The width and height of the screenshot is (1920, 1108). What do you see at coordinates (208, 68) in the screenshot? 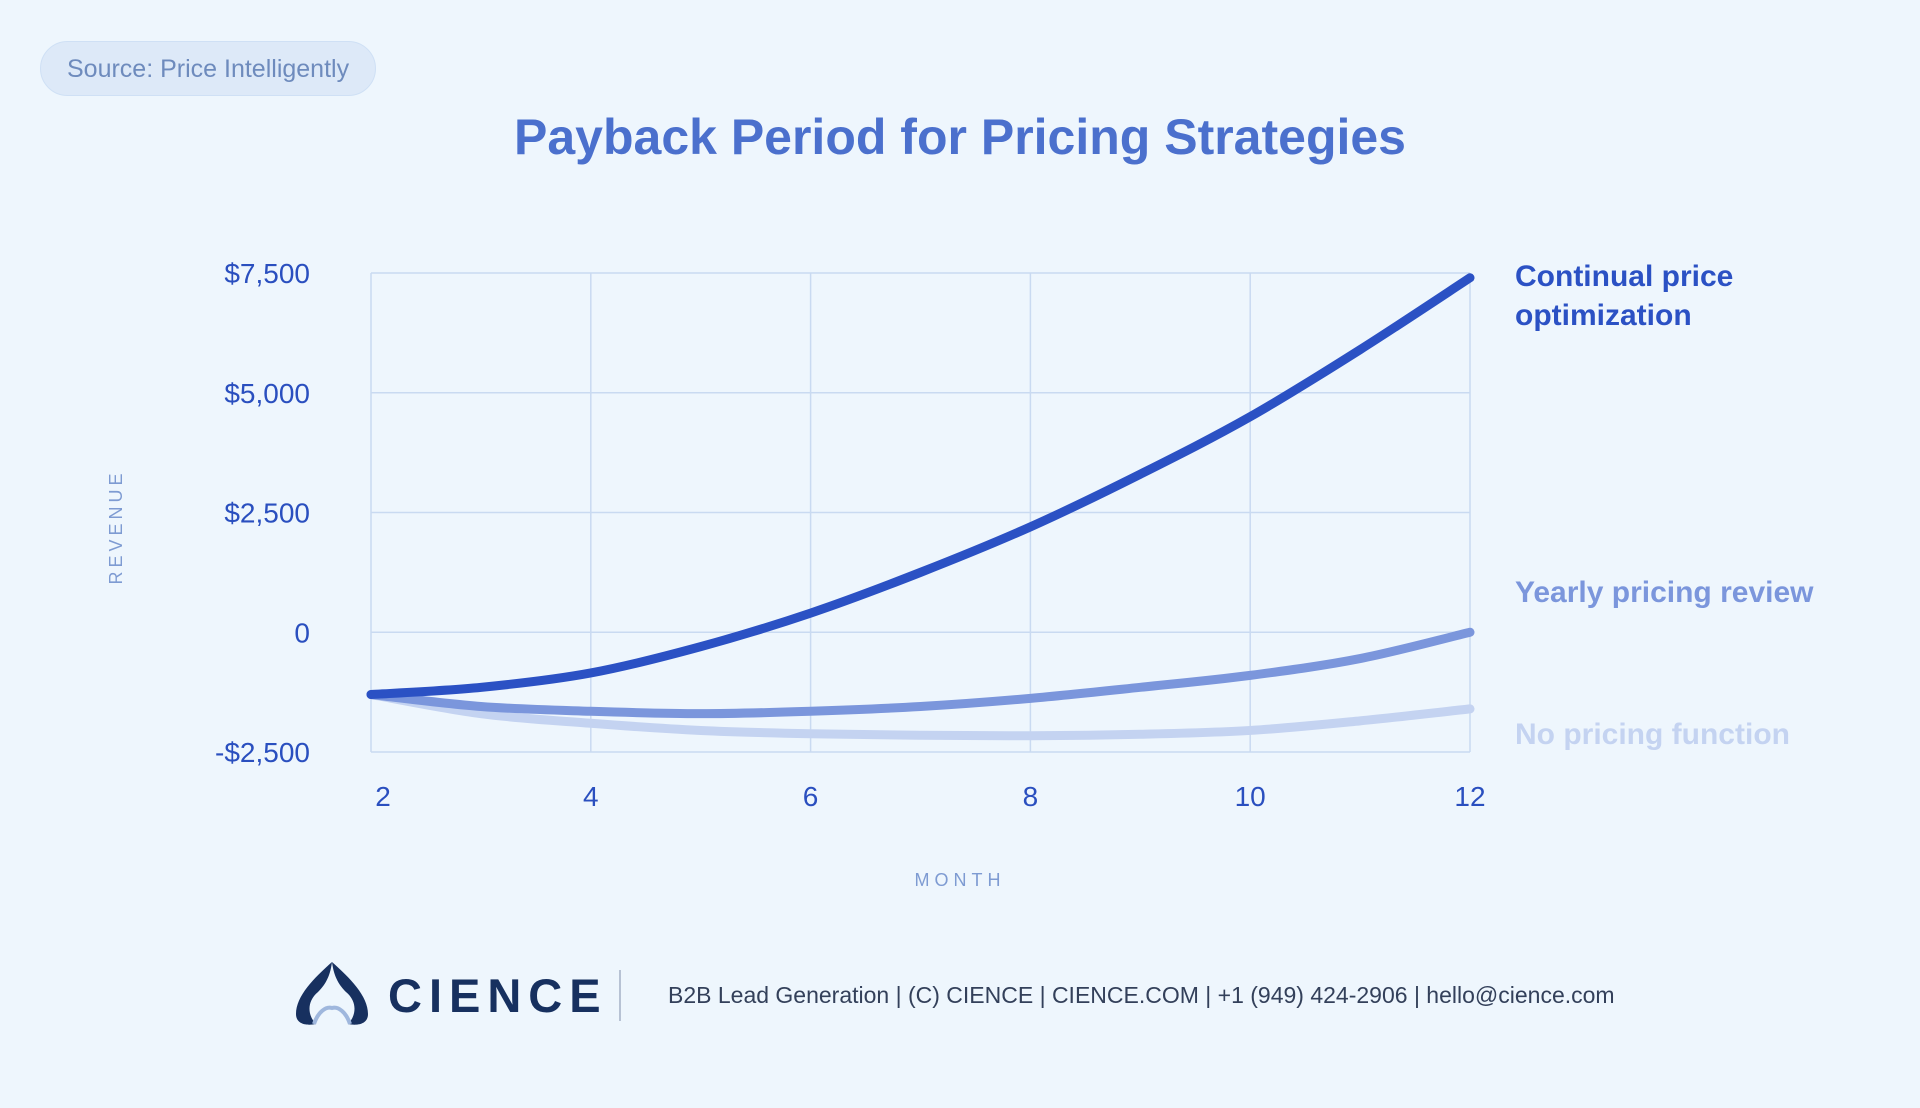
I see `source-badge: Source: Price Intelligently` at bounding box center [208, 68].